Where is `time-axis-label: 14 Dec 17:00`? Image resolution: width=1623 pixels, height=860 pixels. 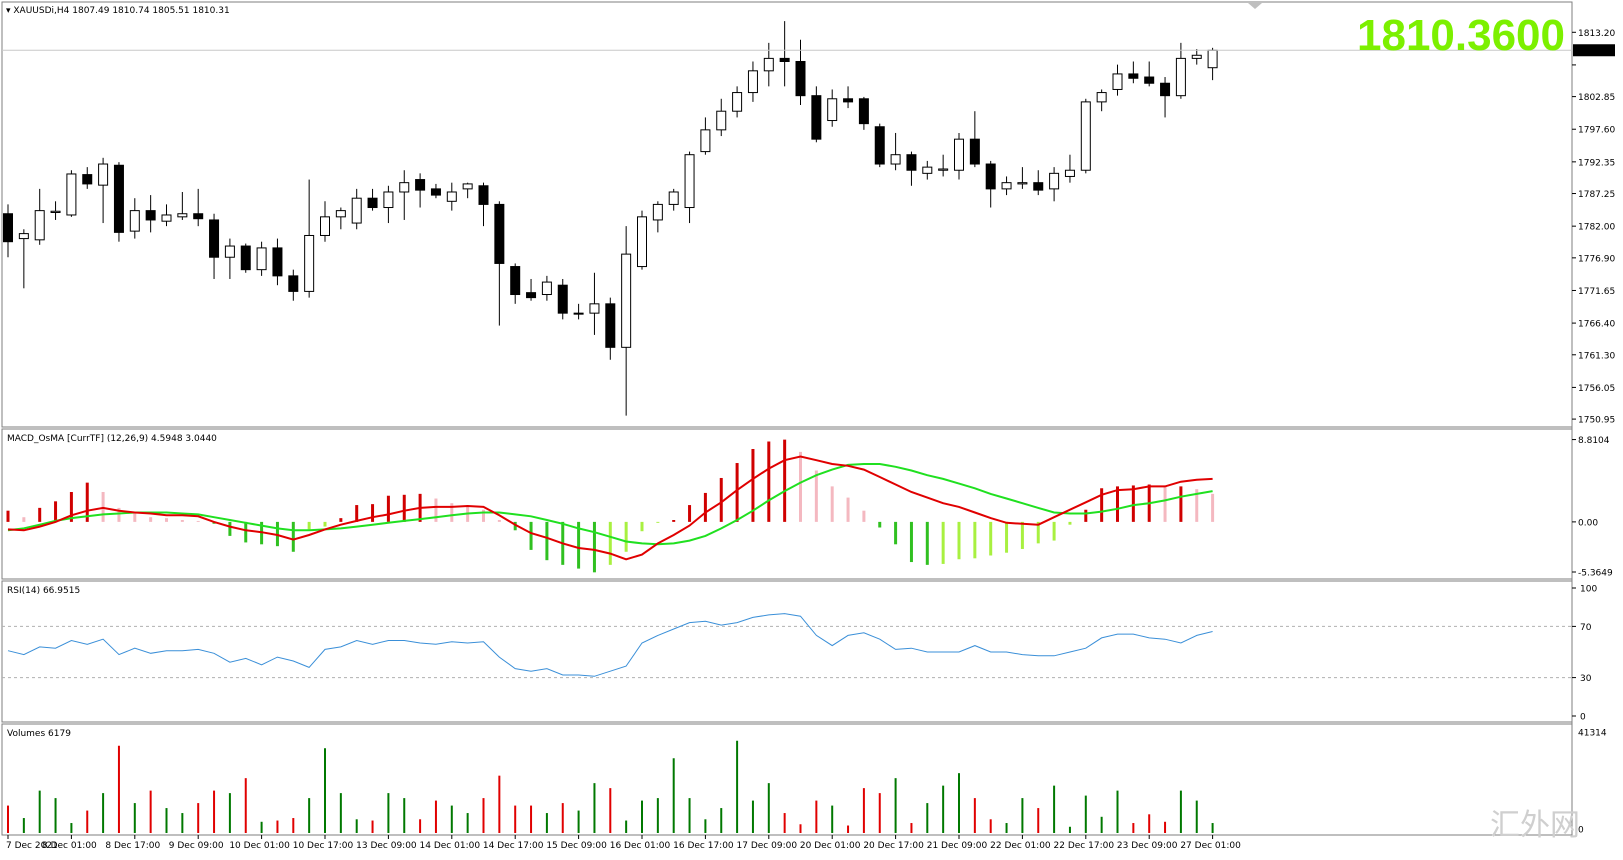 time-axis-label: 14 Dec 17:00 is located at coordinates (513, 846).